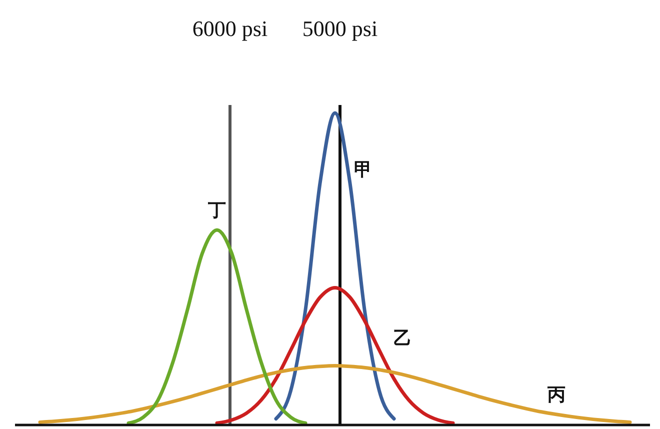  Describe the element at coordinates (340, 28) in the screenshot. I see `text: 5000 psi` at that location.